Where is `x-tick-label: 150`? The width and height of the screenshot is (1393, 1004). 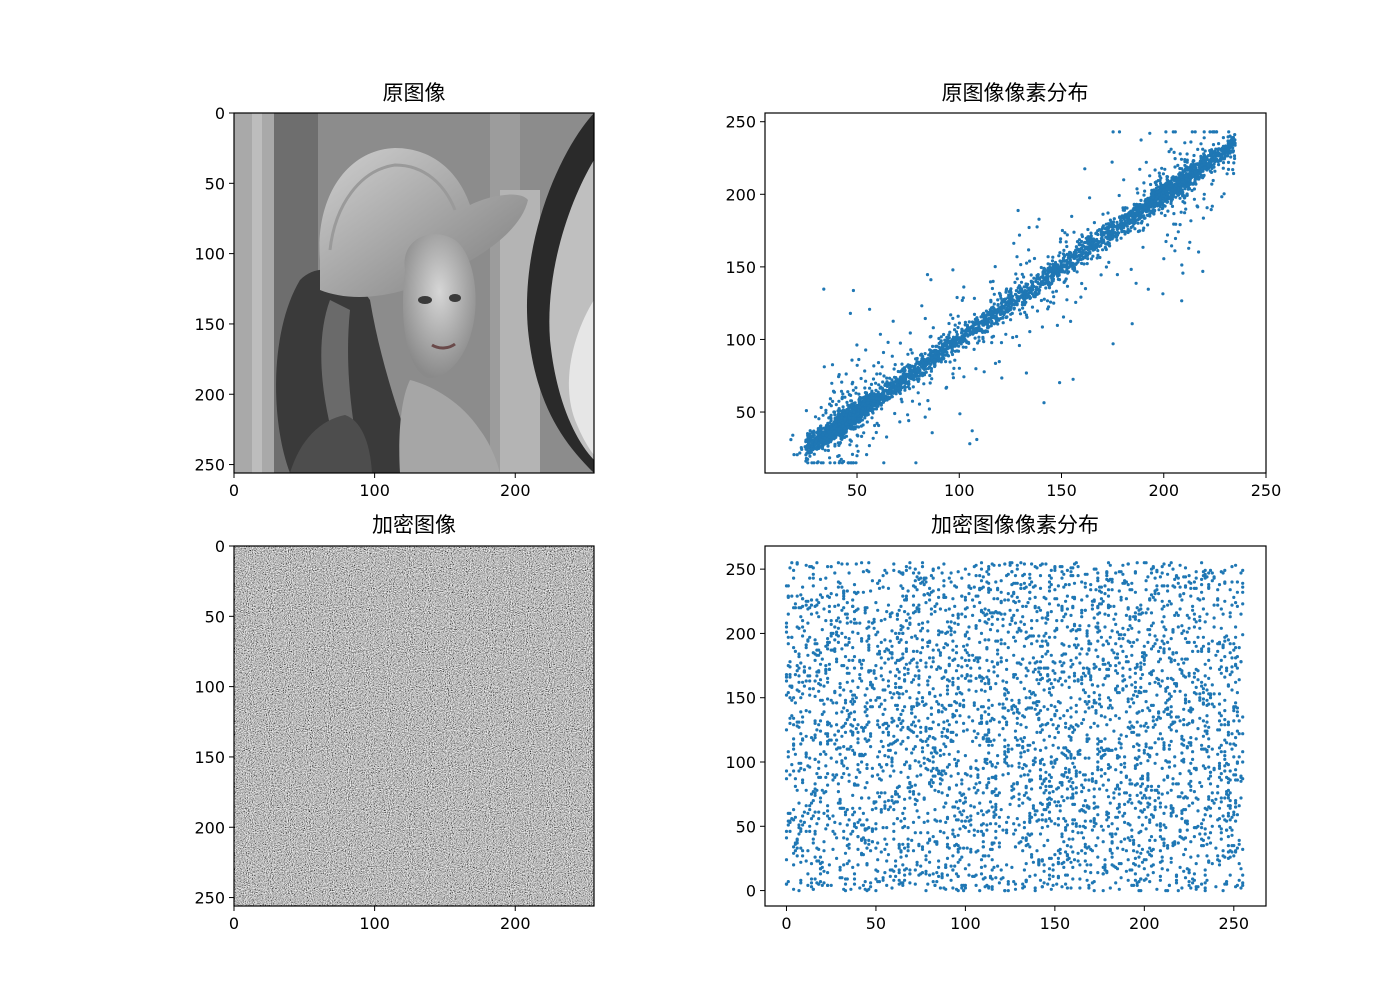 x-tick-label: 150 is located at coordinates (1061, 490).